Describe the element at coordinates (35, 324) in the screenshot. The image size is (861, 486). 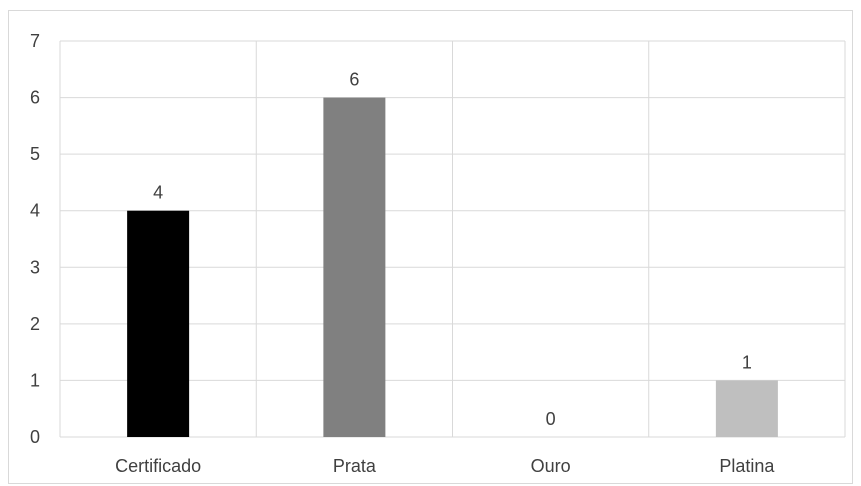
I see `y-tick-label: 2` at that location.